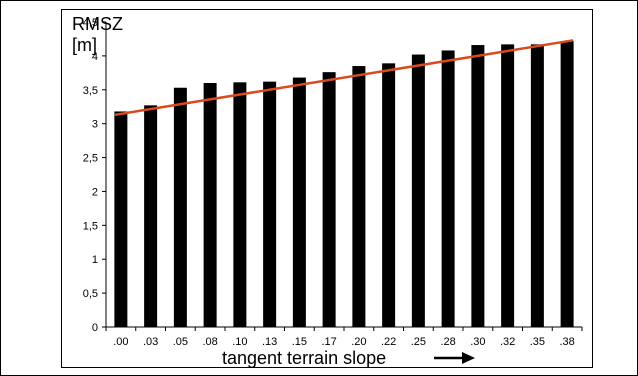 The height and width of the screenshot is (376, 638). What do you see at coordinates (90, 294) in the screenshot?
I see `y-tick-label: 0,5` at bounding box center [90, 294].